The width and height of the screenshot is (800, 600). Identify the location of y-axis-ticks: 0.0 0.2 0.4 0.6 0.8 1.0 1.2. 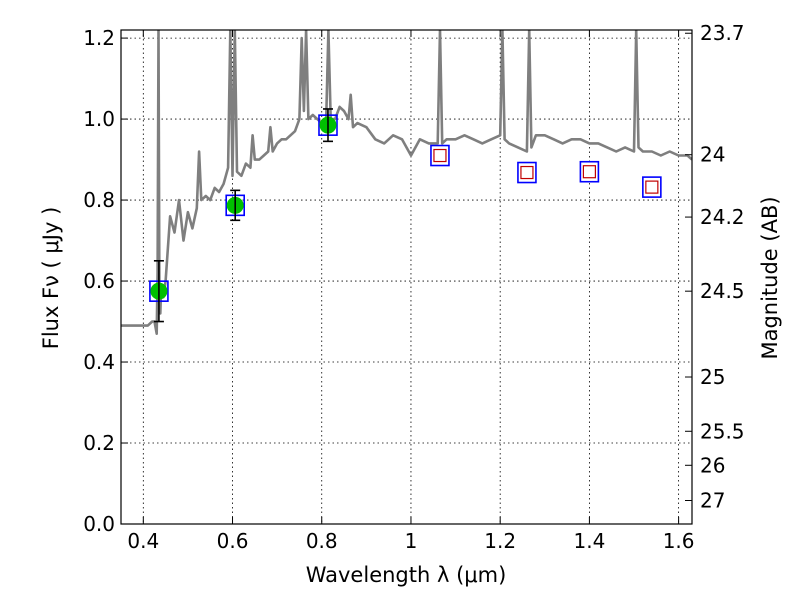
(105, 281).